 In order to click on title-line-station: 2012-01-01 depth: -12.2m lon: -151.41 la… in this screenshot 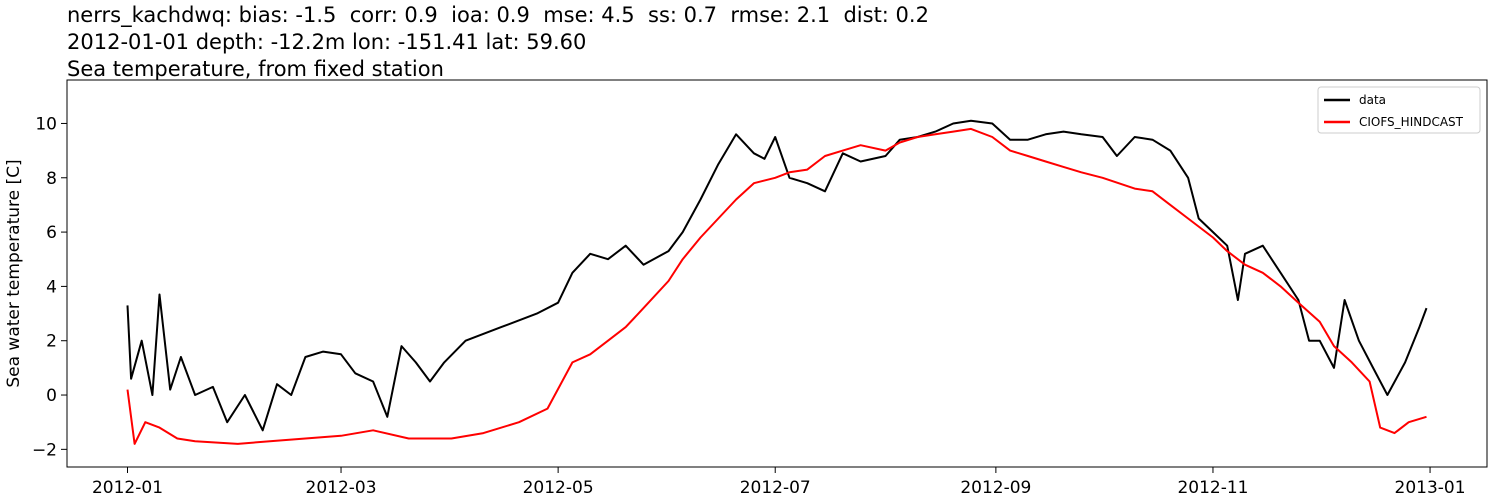, I will do `click(327, 42)`.